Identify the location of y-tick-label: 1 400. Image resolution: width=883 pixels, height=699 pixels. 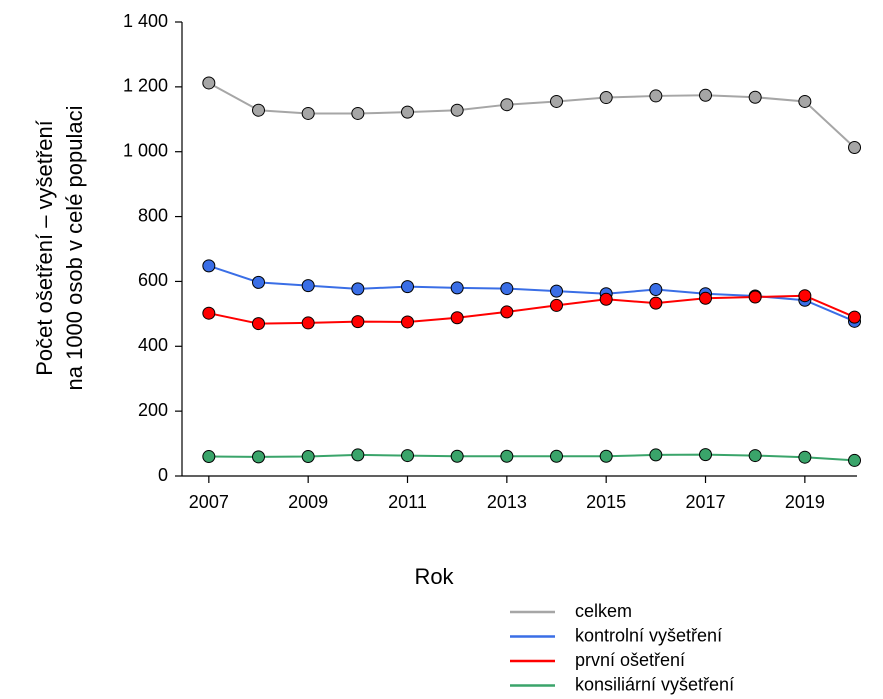
(145, 21).